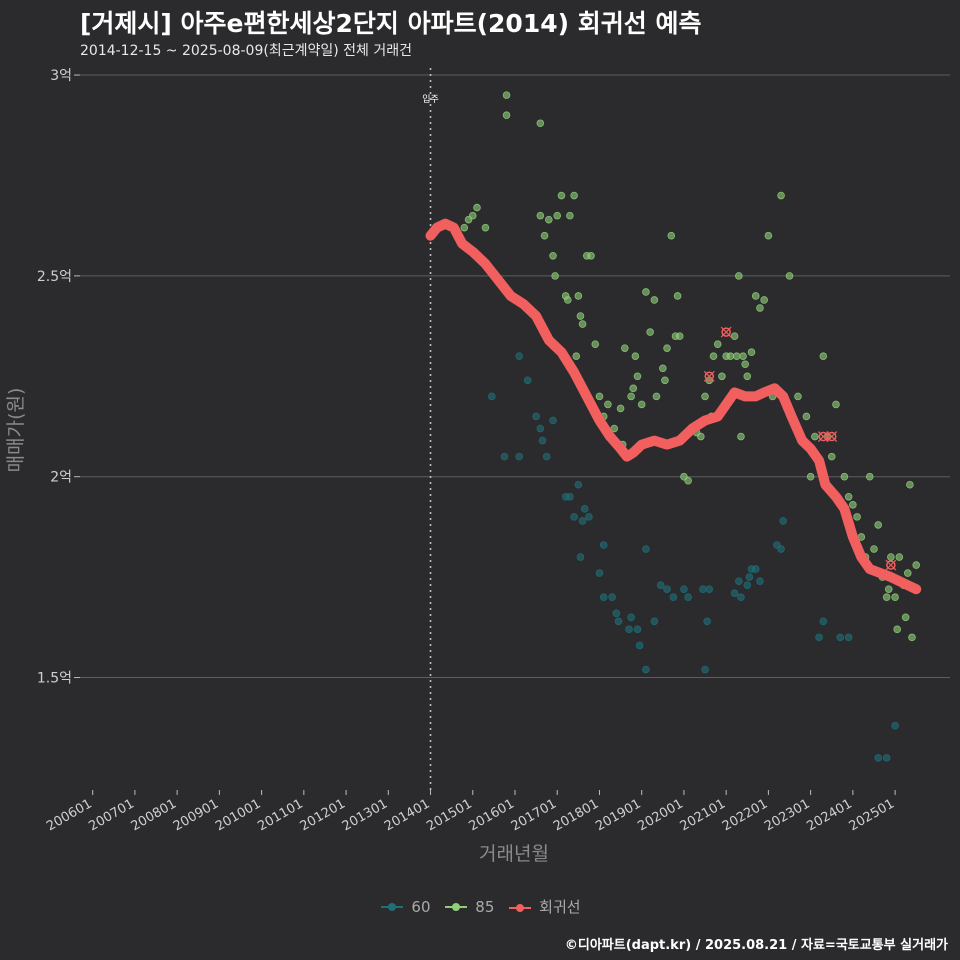 The image size is (960, 960). Describe the element at coordinates (800, 448) in the screenshot. I see `regression-markers` at that location.